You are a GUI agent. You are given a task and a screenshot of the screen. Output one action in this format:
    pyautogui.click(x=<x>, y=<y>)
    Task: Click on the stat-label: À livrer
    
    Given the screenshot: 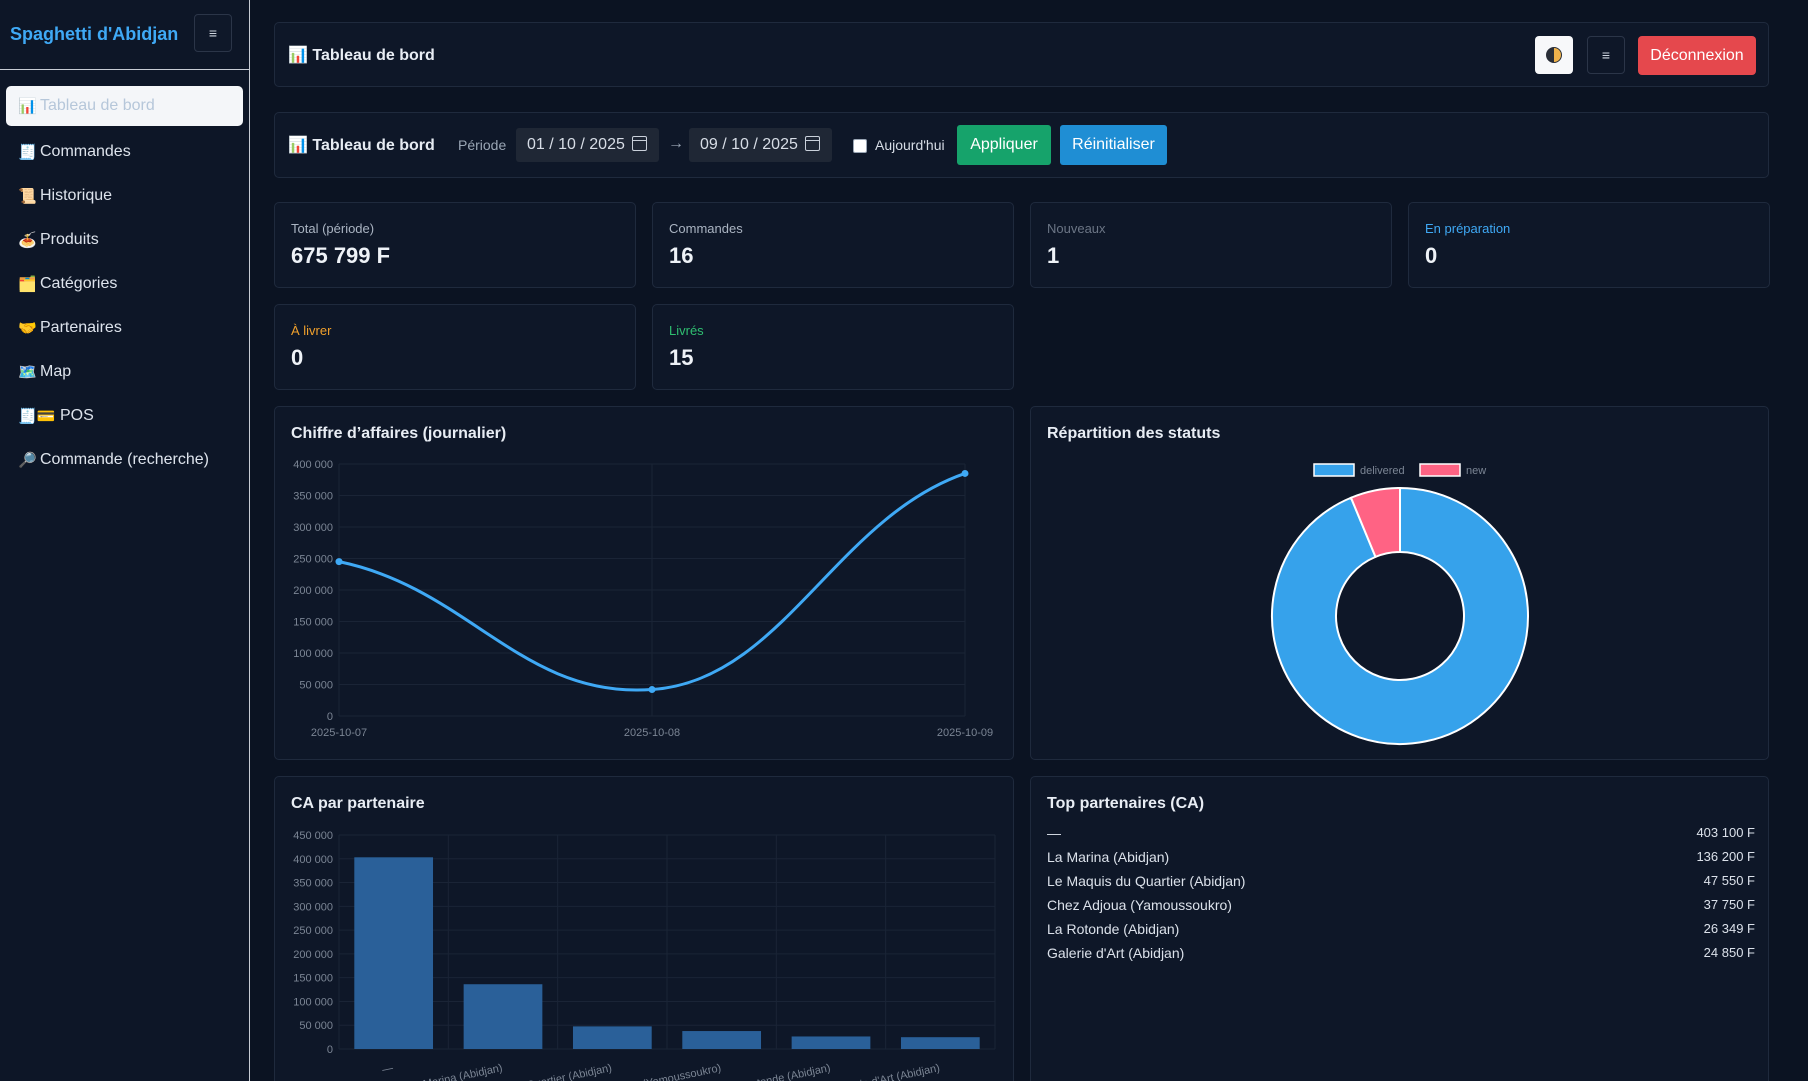 What is the action you would take?
    pyautogui.click(x=311, y=330)
    